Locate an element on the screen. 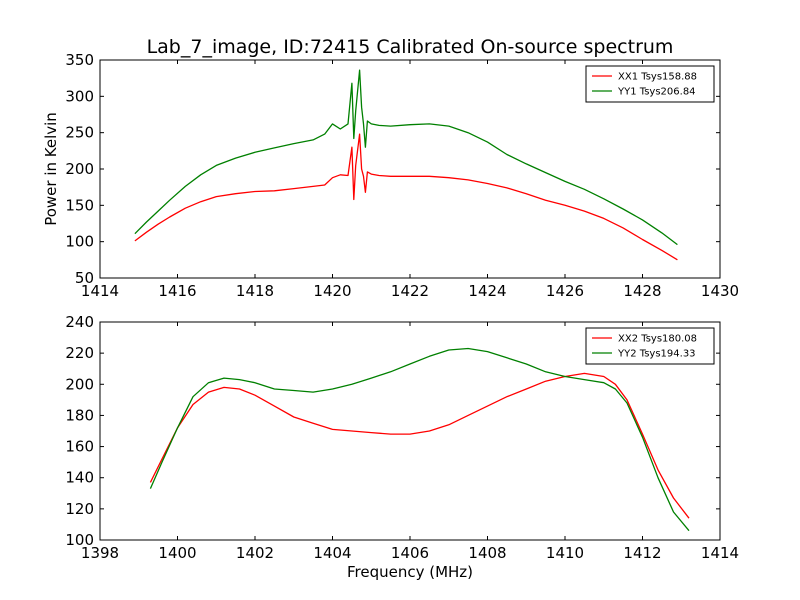 This screenshot has width=800, height=600. x-tick-label: 1424 is located at coordinates (487, 291).